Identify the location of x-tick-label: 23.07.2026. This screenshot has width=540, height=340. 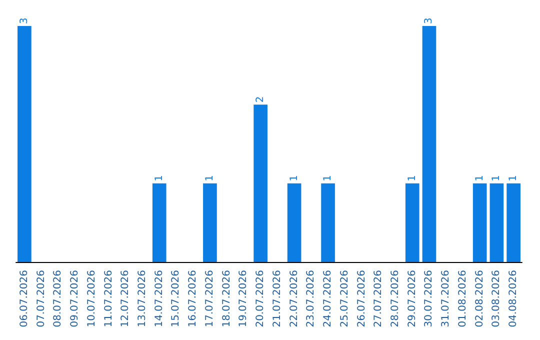
(311, 299).